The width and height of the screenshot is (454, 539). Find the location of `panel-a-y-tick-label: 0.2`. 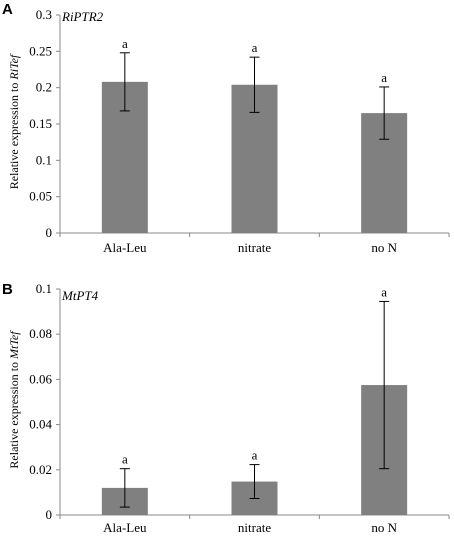

panel-a-y-tick-label: 0.2 is located at coordinates (44, 87).